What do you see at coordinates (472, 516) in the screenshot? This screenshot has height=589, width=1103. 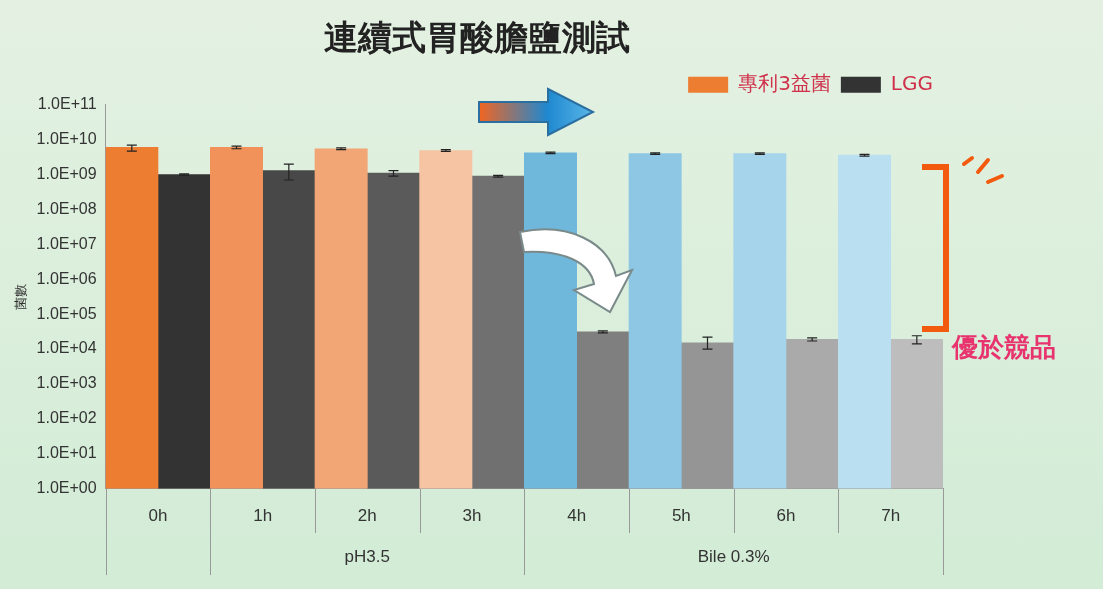 I see `x-tick-label: 3h` at bounding box center [472, 516].